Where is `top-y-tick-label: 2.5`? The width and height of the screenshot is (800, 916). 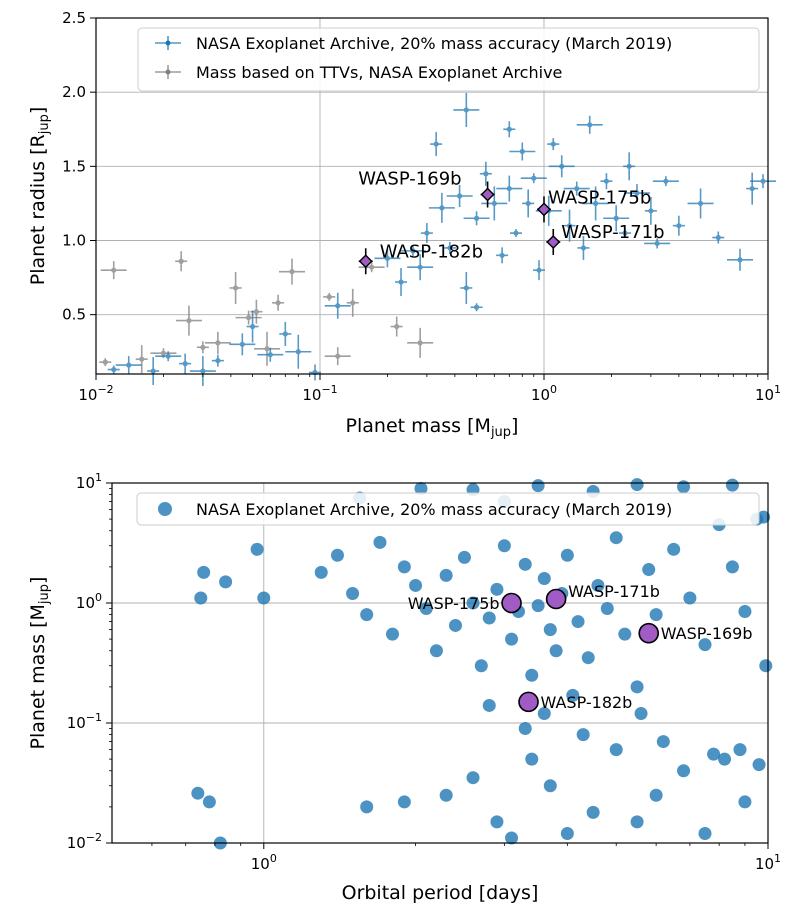 top-y-tick-label: 2.5 is located at coordinates (74, 18).